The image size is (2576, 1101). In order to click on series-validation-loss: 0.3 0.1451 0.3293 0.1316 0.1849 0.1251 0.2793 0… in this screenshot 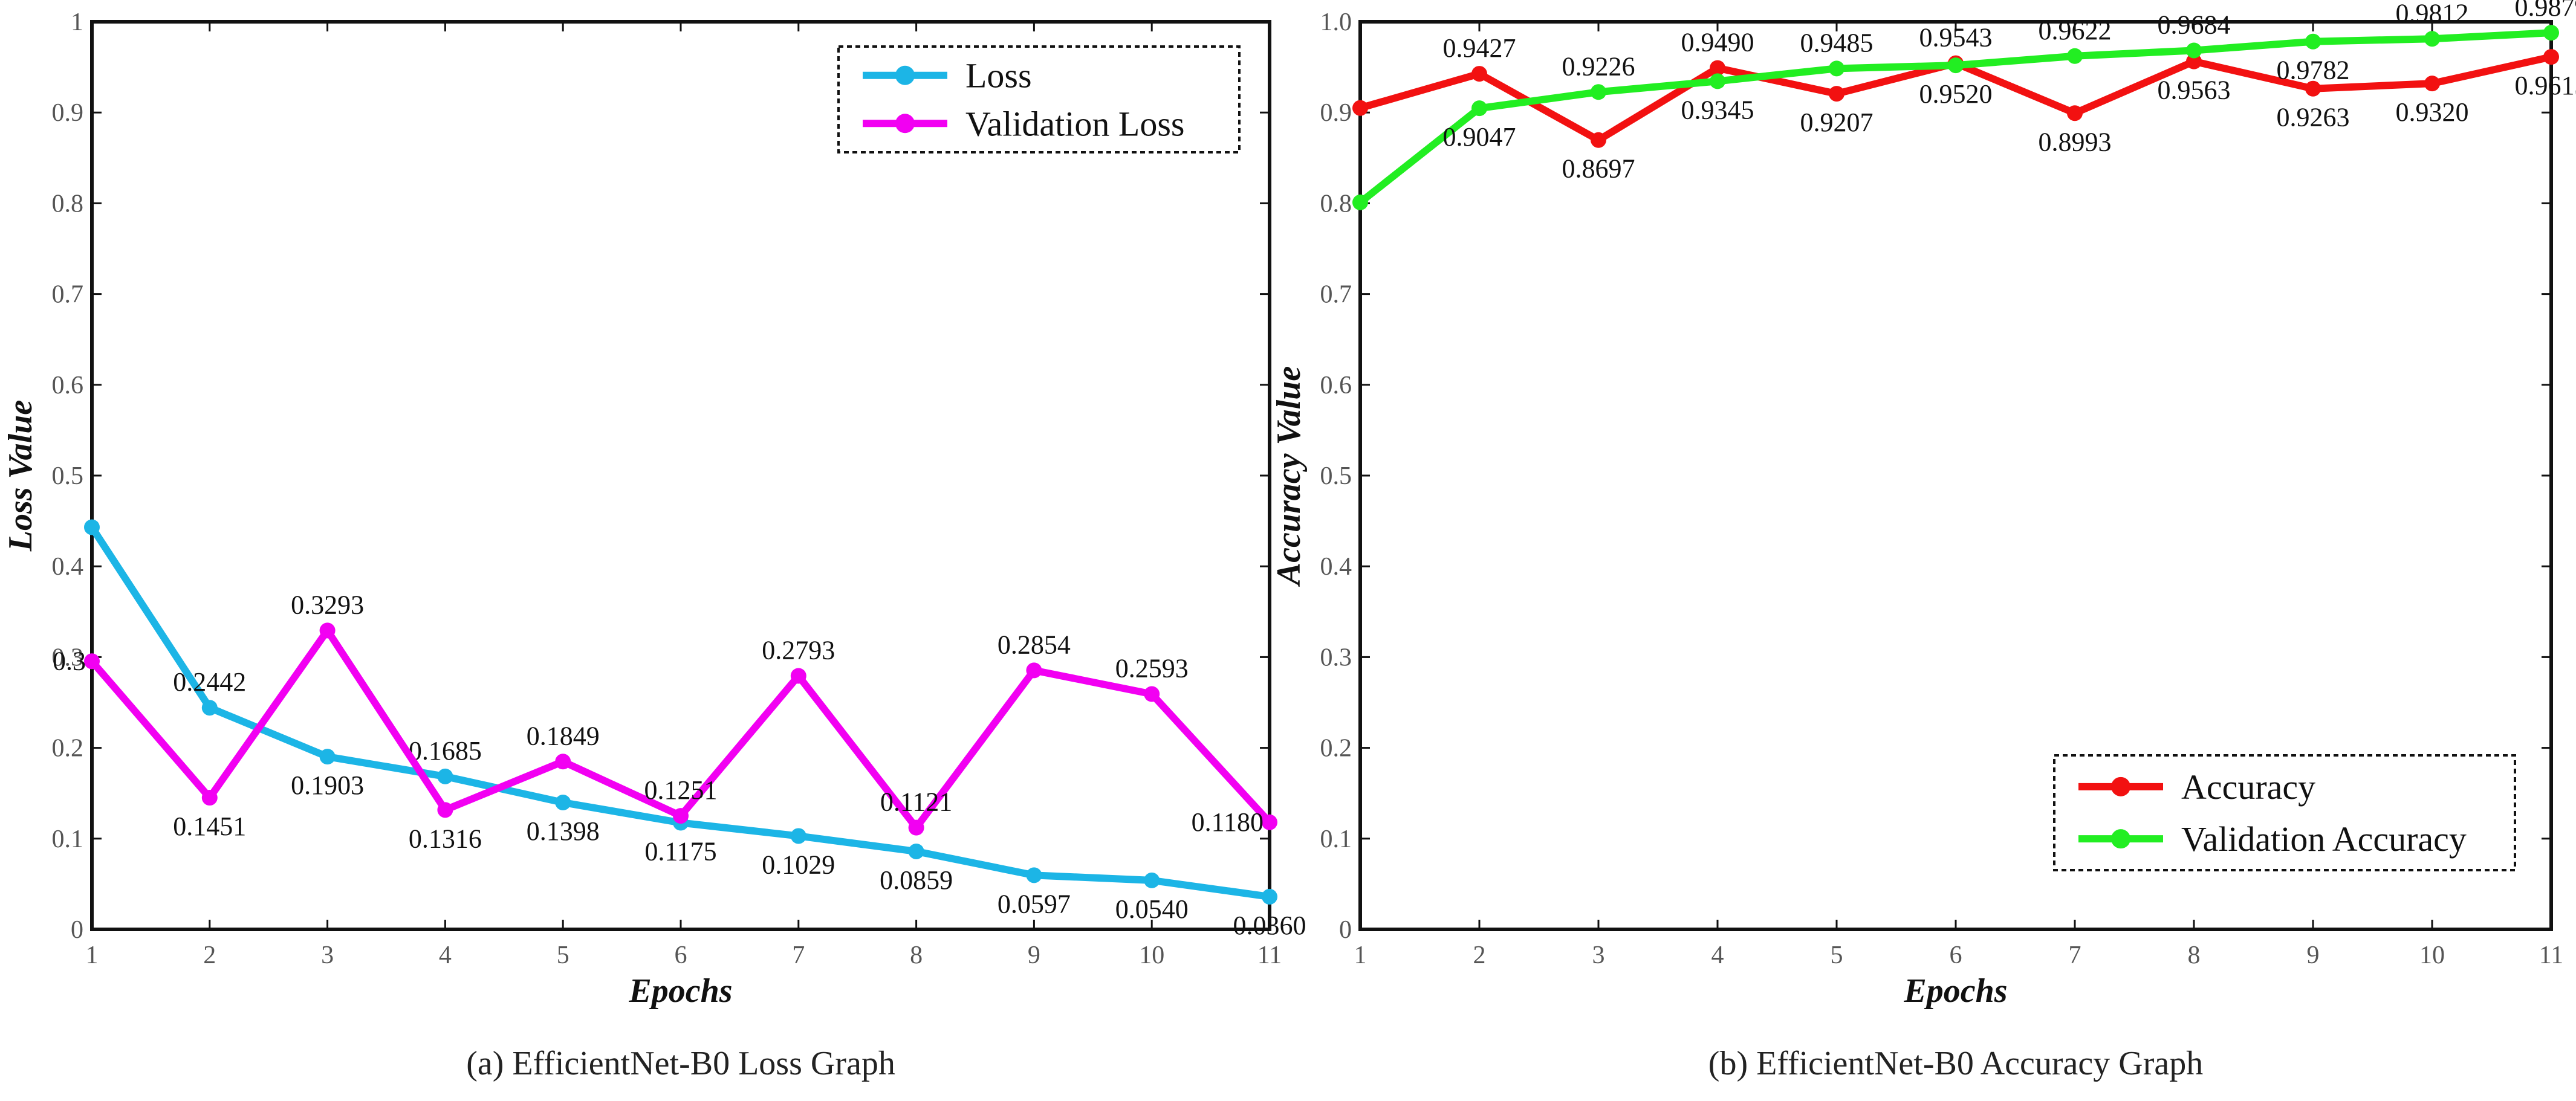, I will do `click(665, 721)`.